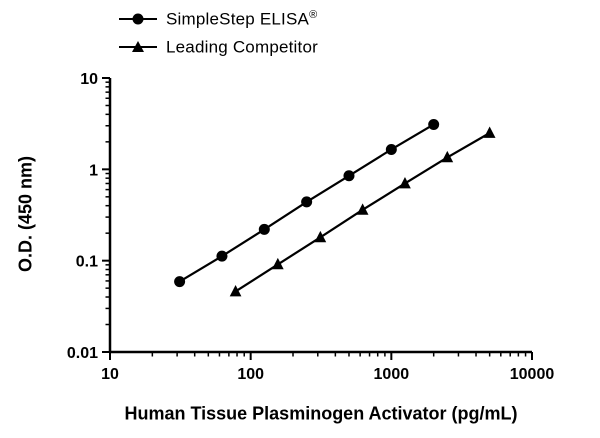 The width and height of the screenshot is (600, 438). Describe the element at coordinates (82, 353) in the screenshot. I see `y-tick-label: 0.01` at that location.